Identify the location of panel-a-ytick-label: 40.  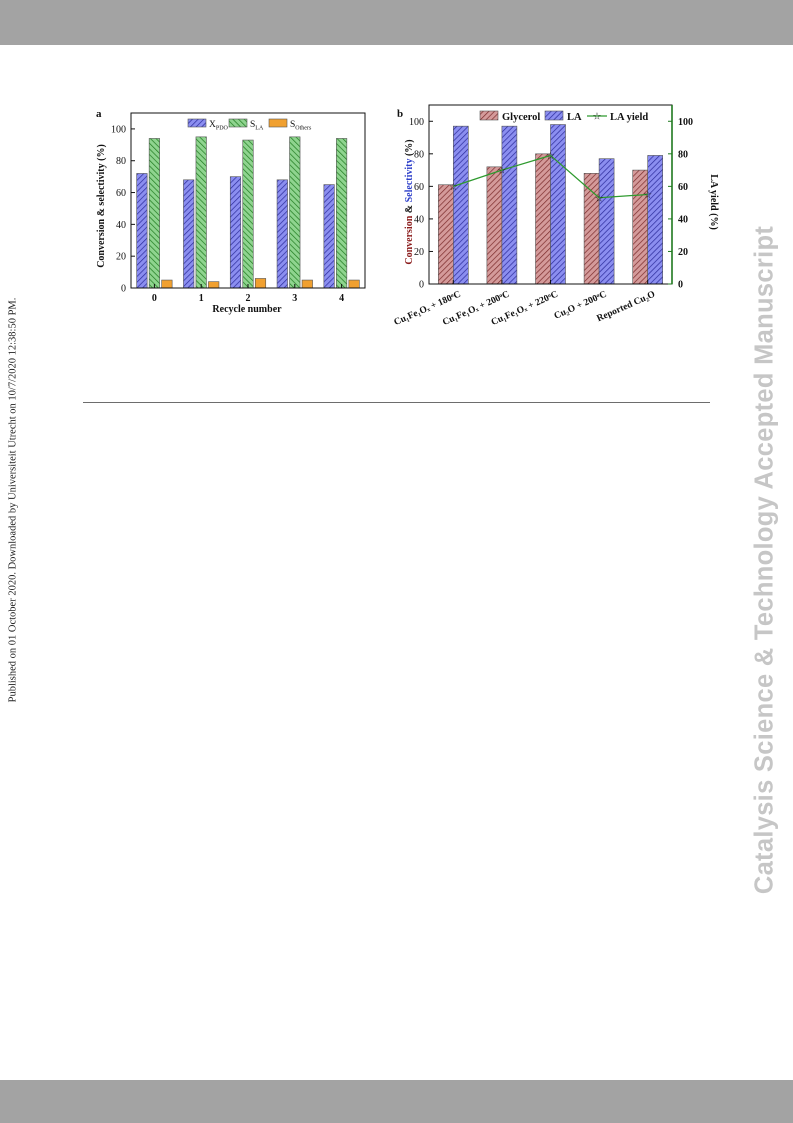
(121, 225).